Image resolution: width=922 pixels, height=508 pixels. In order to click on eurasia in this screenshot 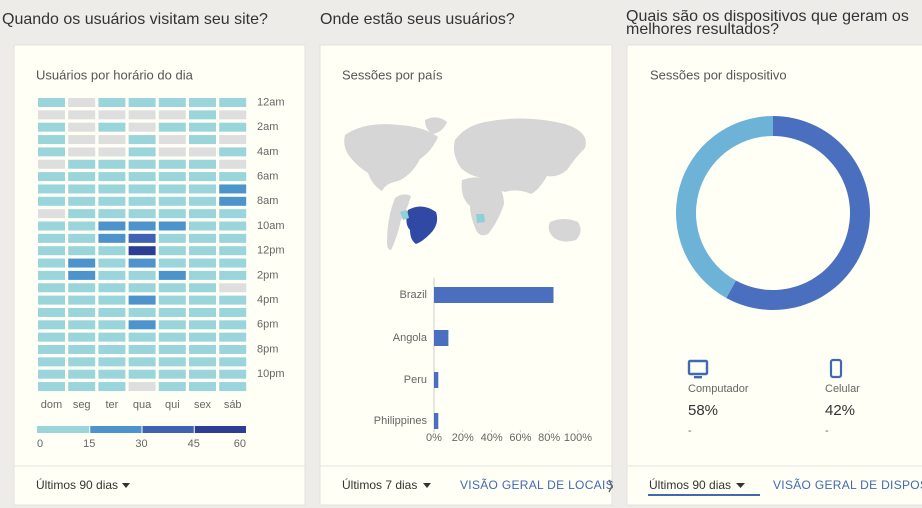, I will do `click(519, 156)`.